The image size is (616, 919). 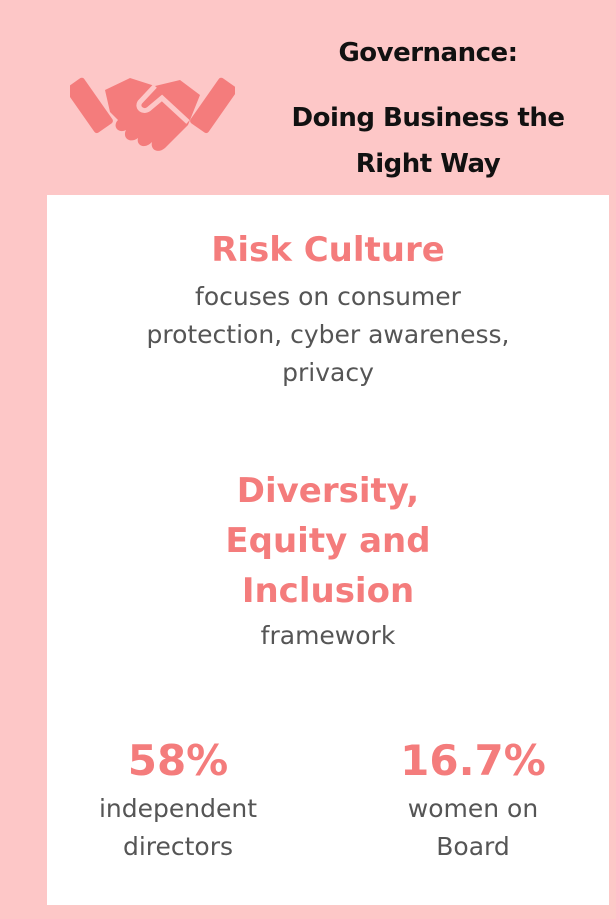 What do you see at coordinates (178, 828) in the screenshot?
I see `stat-label-block: independent directors` at bounding box center [178, 828].